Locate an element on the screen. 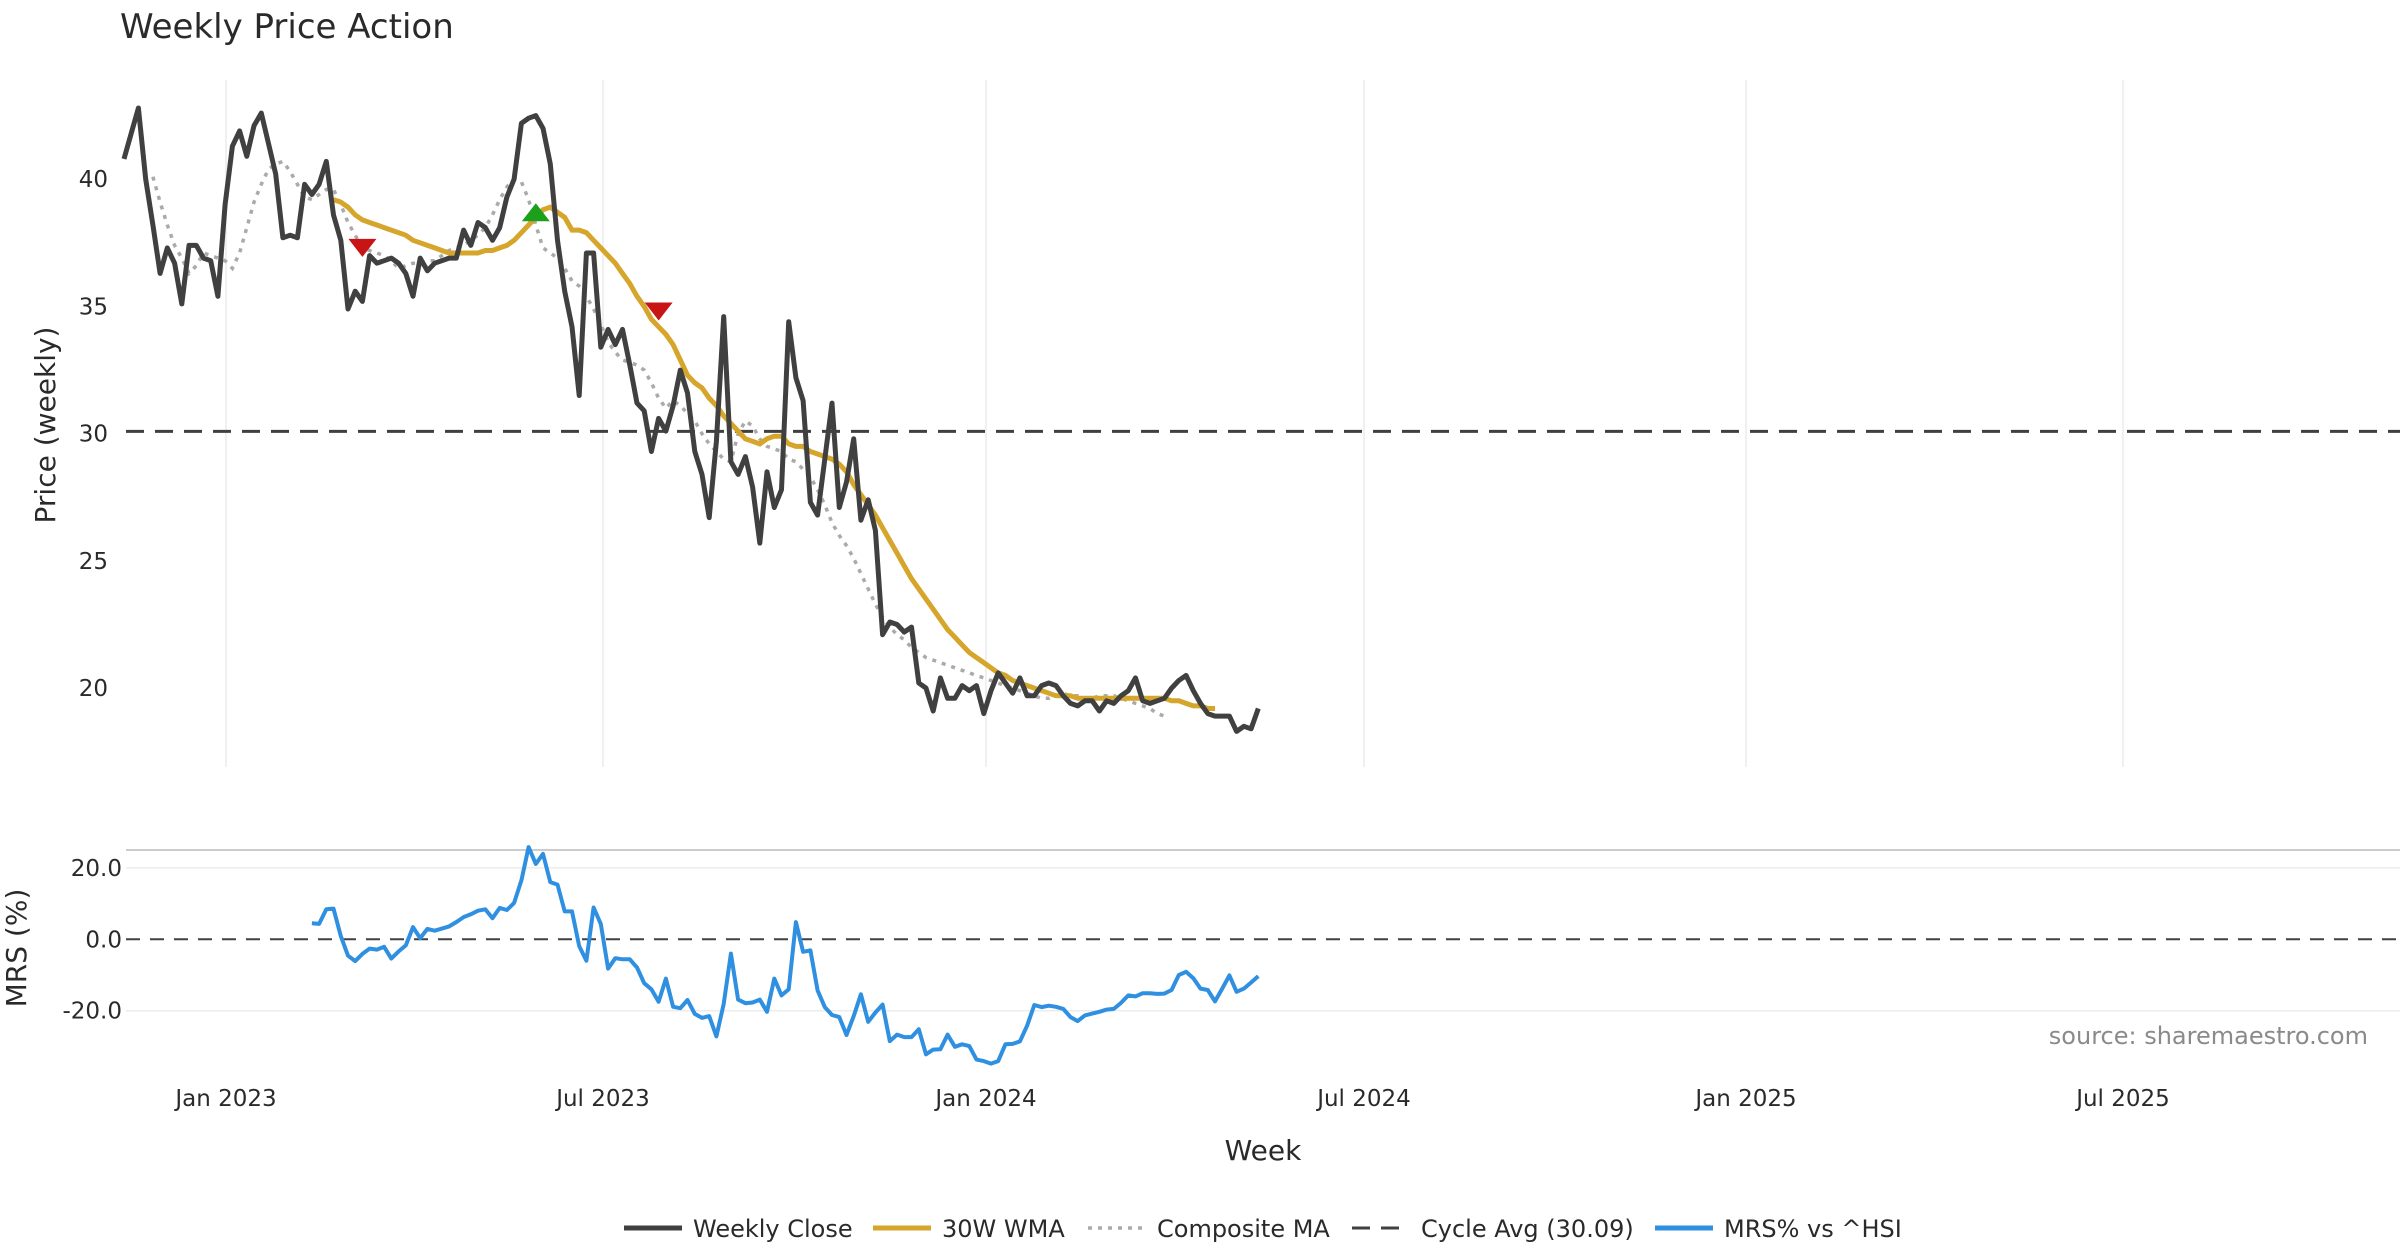  price-y-tick-0: 20 is located at coordinates (93, 689).